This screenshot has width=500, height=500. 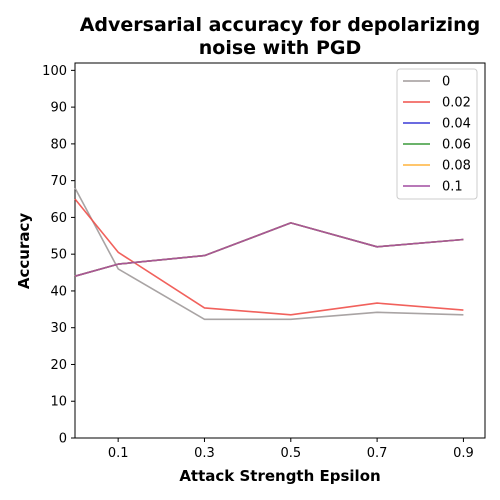 What do you see at coordinates (58, 365) in the screenshot?
I see `y-tick-label: 20` at bounding box center [58, 365].